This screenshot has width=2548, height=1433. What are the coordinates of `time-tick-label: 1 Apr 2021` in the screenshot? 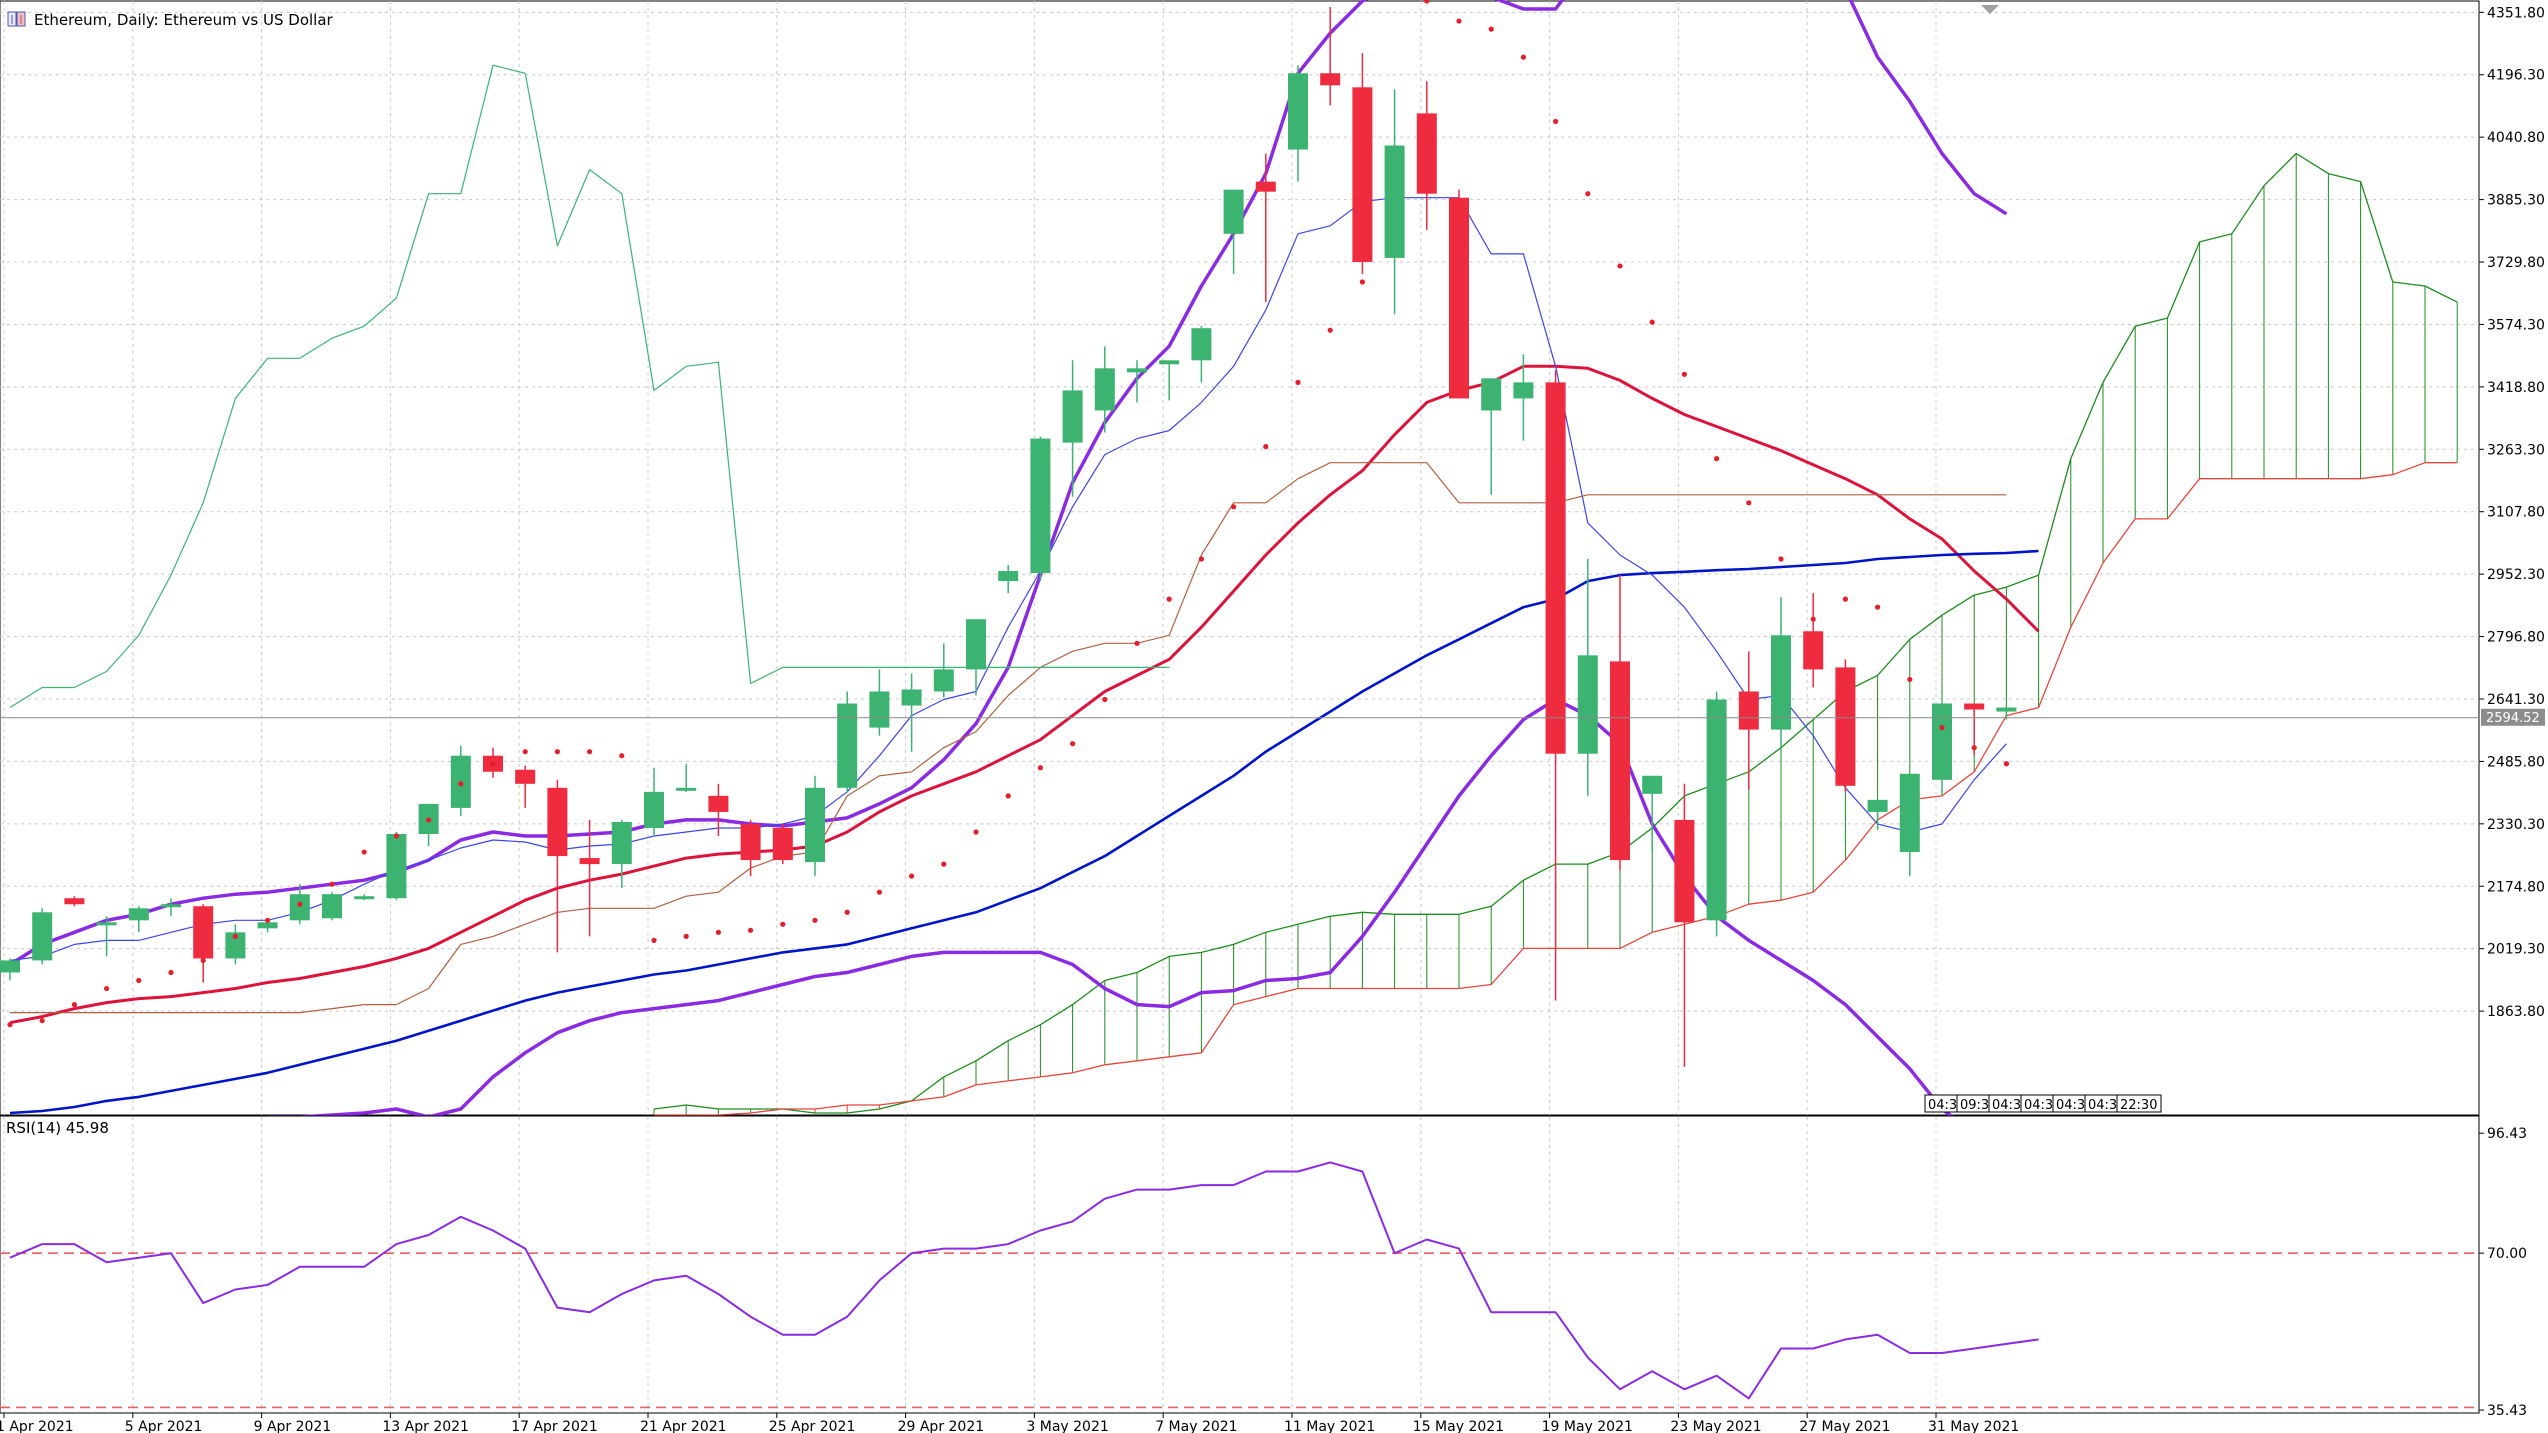 It's located at (37, 1426).